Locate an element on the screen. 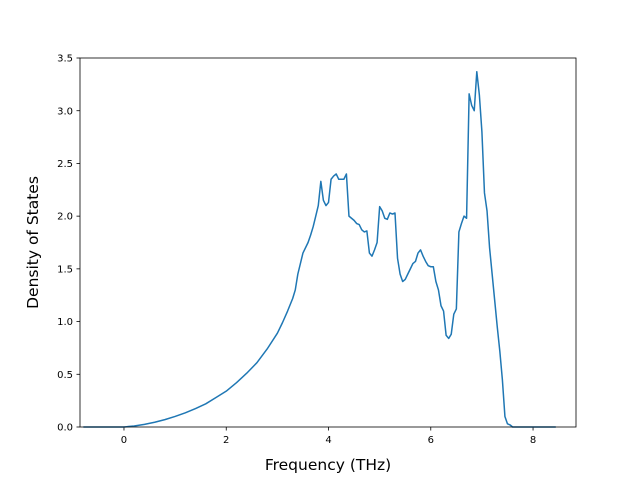 This screenshot has height=480, width=640. y-tick-label: 0.5 is located at coordinates (65, 375).